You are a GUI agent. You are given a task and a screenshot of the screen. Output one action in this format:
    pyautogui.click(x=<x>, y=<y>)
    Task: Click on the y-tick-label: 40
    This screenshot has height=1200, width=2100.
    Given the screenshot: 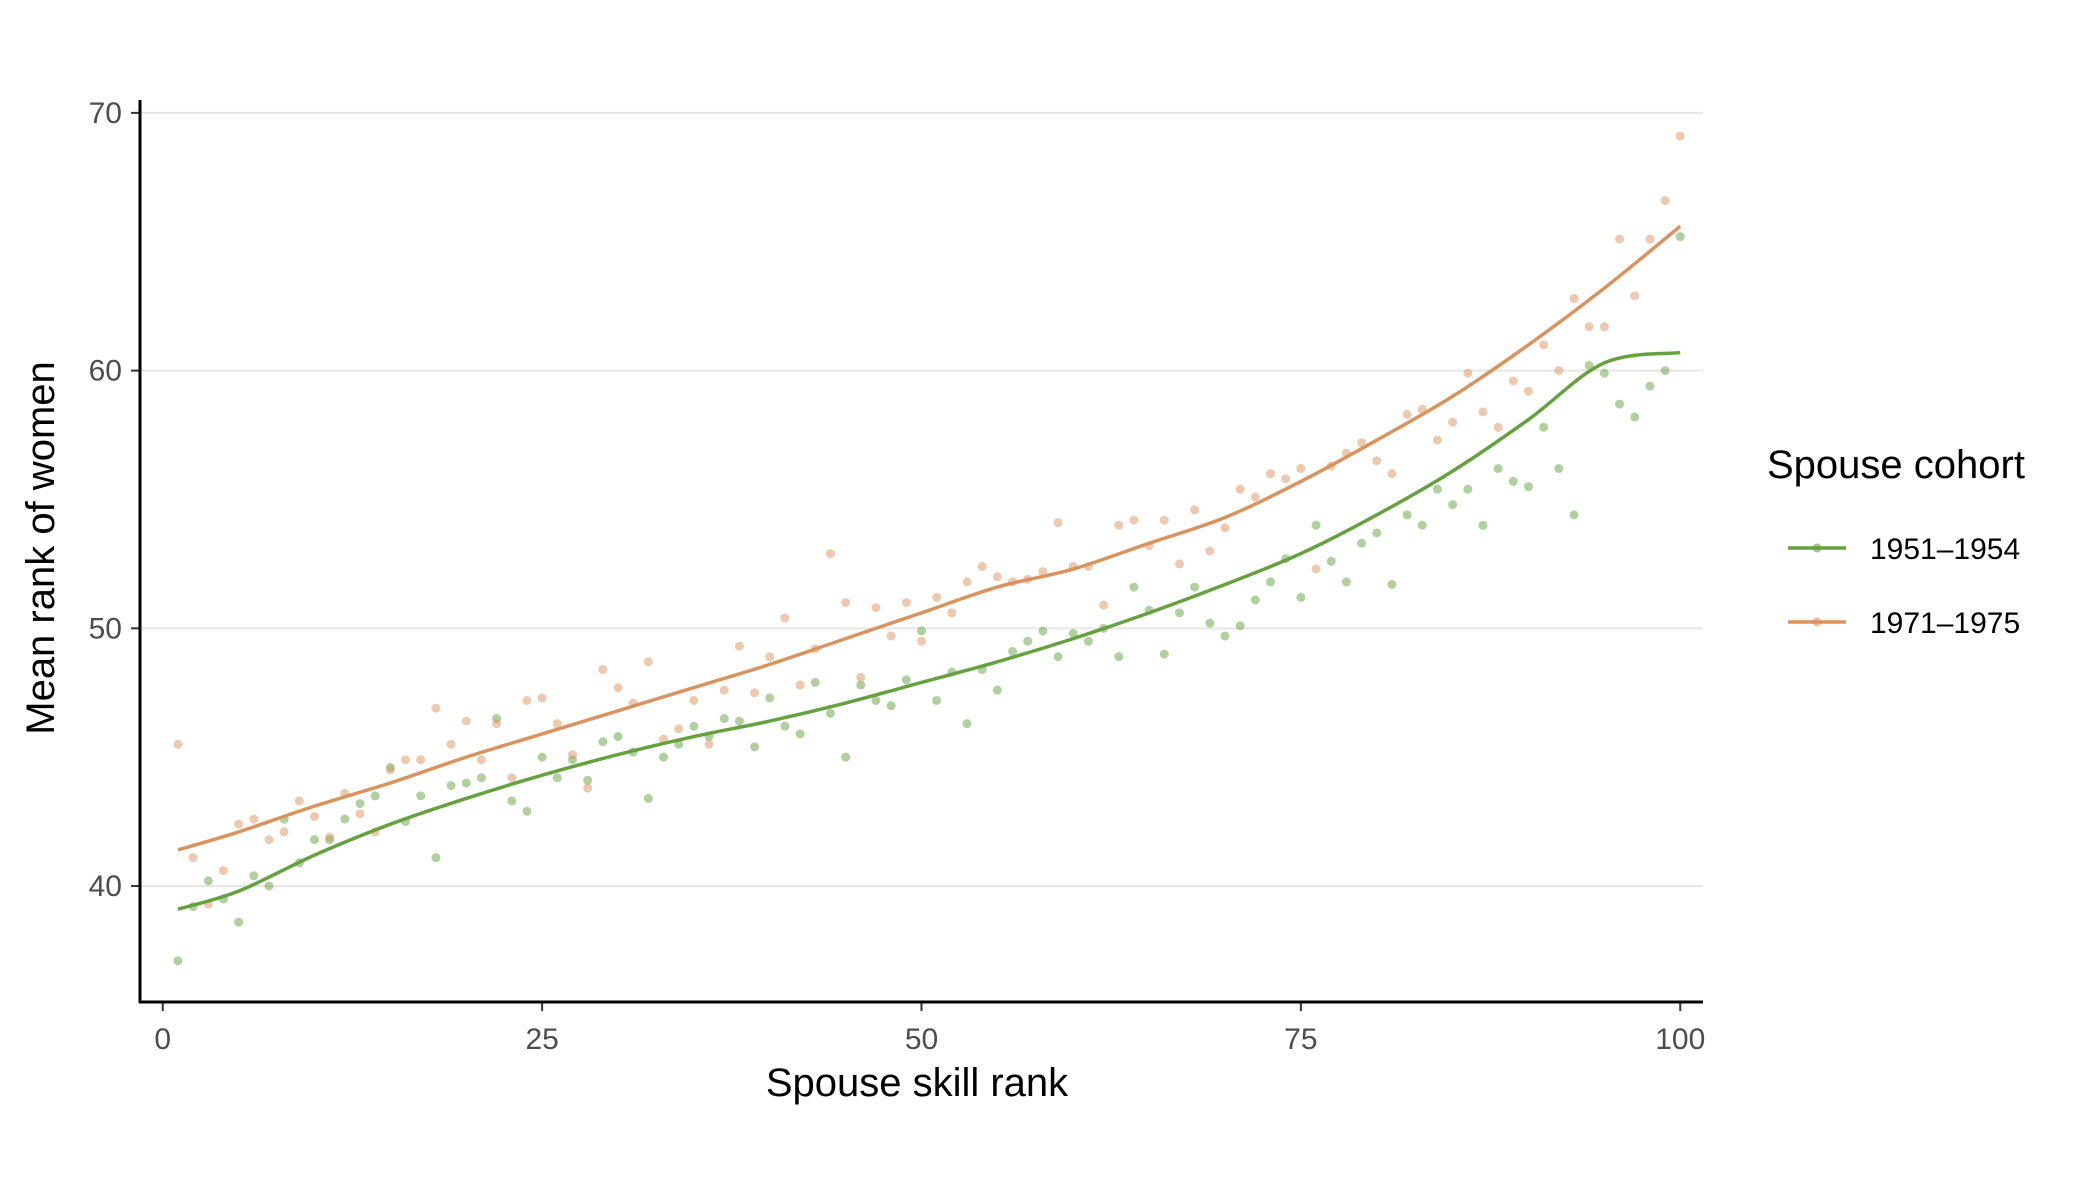 What is the action you would take?
    pyautogui.click(x=105, y=886)
    